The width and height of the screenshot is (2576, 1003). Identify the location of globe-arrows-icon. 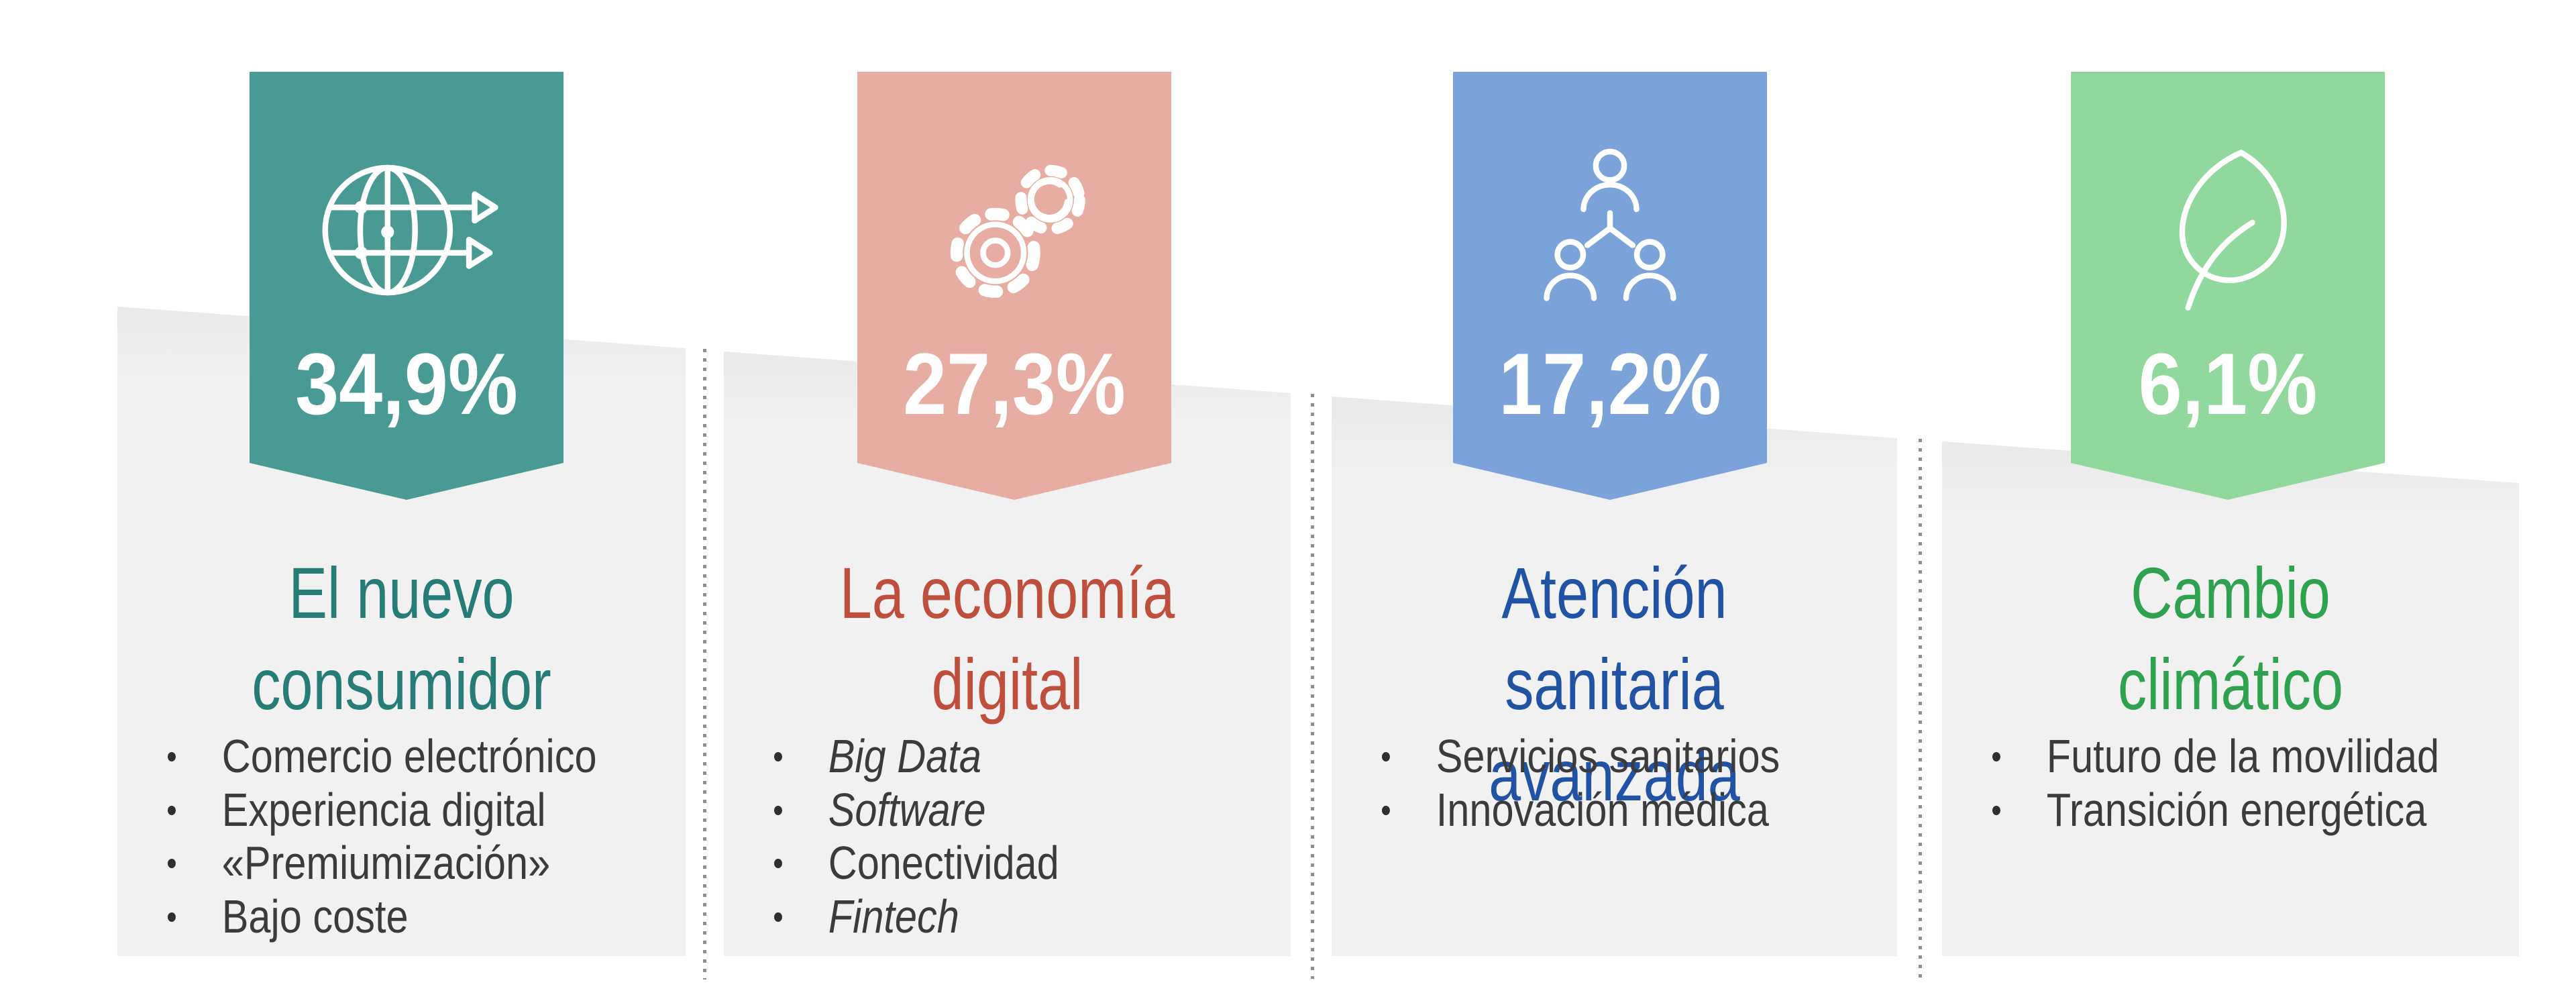
(410, 230).